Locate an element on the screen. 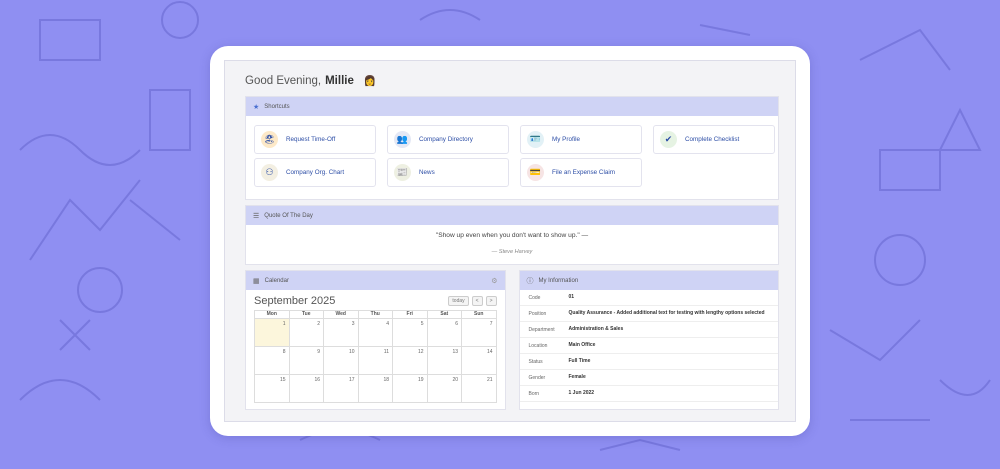  calendar-day-cell: 21 is located at coordinates (479, 389).